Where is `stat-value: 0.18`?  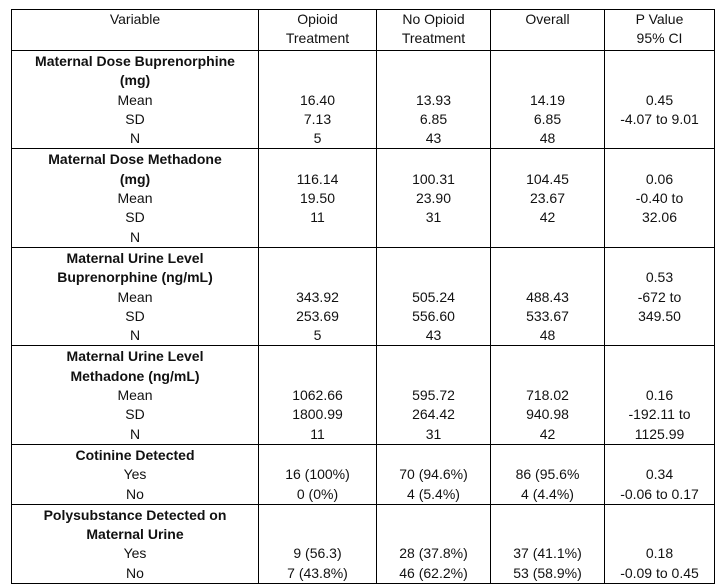 stat-value: 0.18 is located at coordinates (659, 553).